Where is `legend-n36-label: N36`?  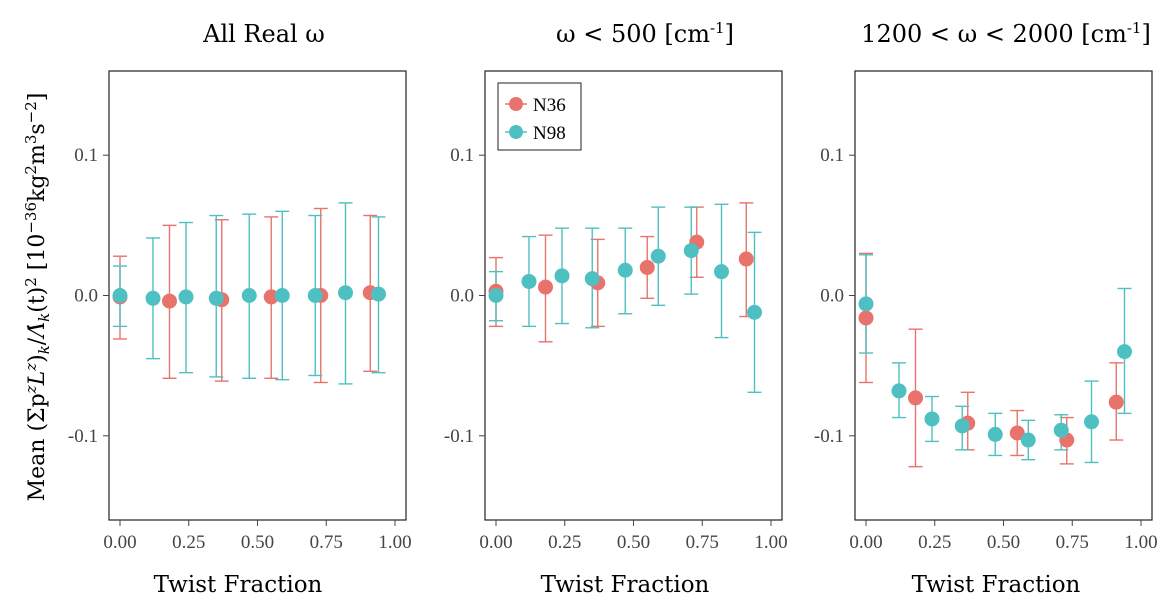
legend-n36-label: N36 is located at coordinates (549, 105).